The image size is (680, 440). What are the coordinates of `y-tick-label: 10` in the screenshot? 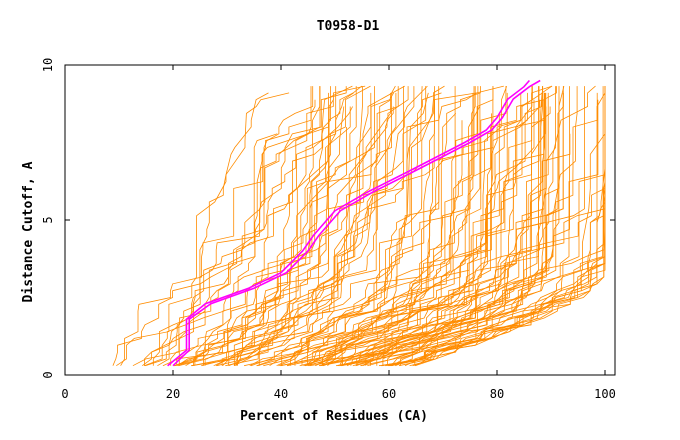 It's located at (48, 65).